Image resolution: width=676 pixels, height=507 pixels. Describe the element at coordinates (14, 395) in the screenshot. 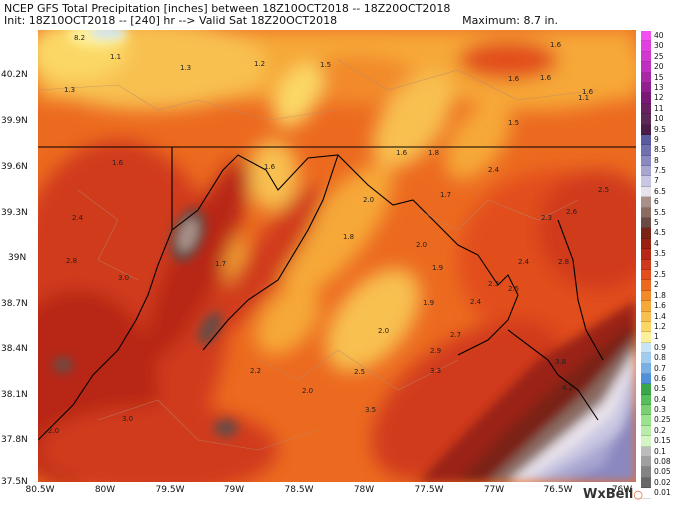

I see `lat-label: 38.1N` at that location.